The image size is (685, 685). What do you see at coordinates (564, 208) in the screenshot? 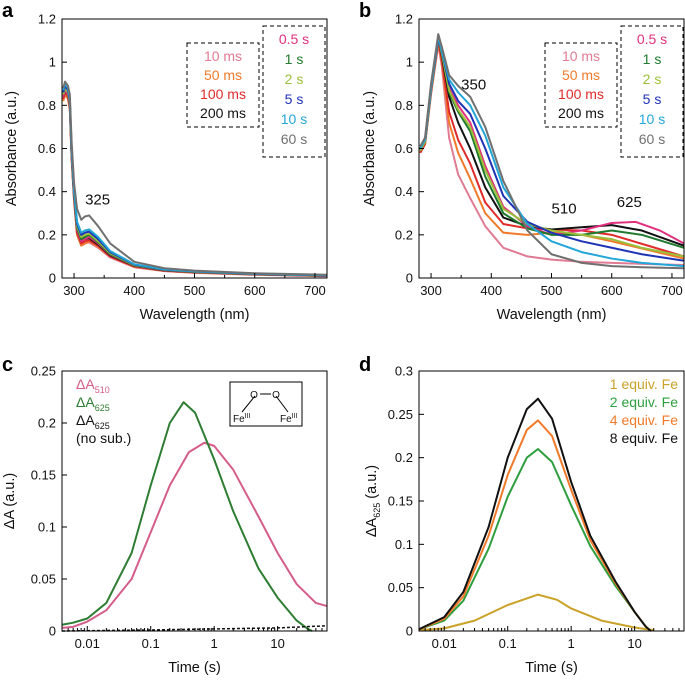
I see `panel-b-annotation-1: 510` at bounding box center [564, 208].